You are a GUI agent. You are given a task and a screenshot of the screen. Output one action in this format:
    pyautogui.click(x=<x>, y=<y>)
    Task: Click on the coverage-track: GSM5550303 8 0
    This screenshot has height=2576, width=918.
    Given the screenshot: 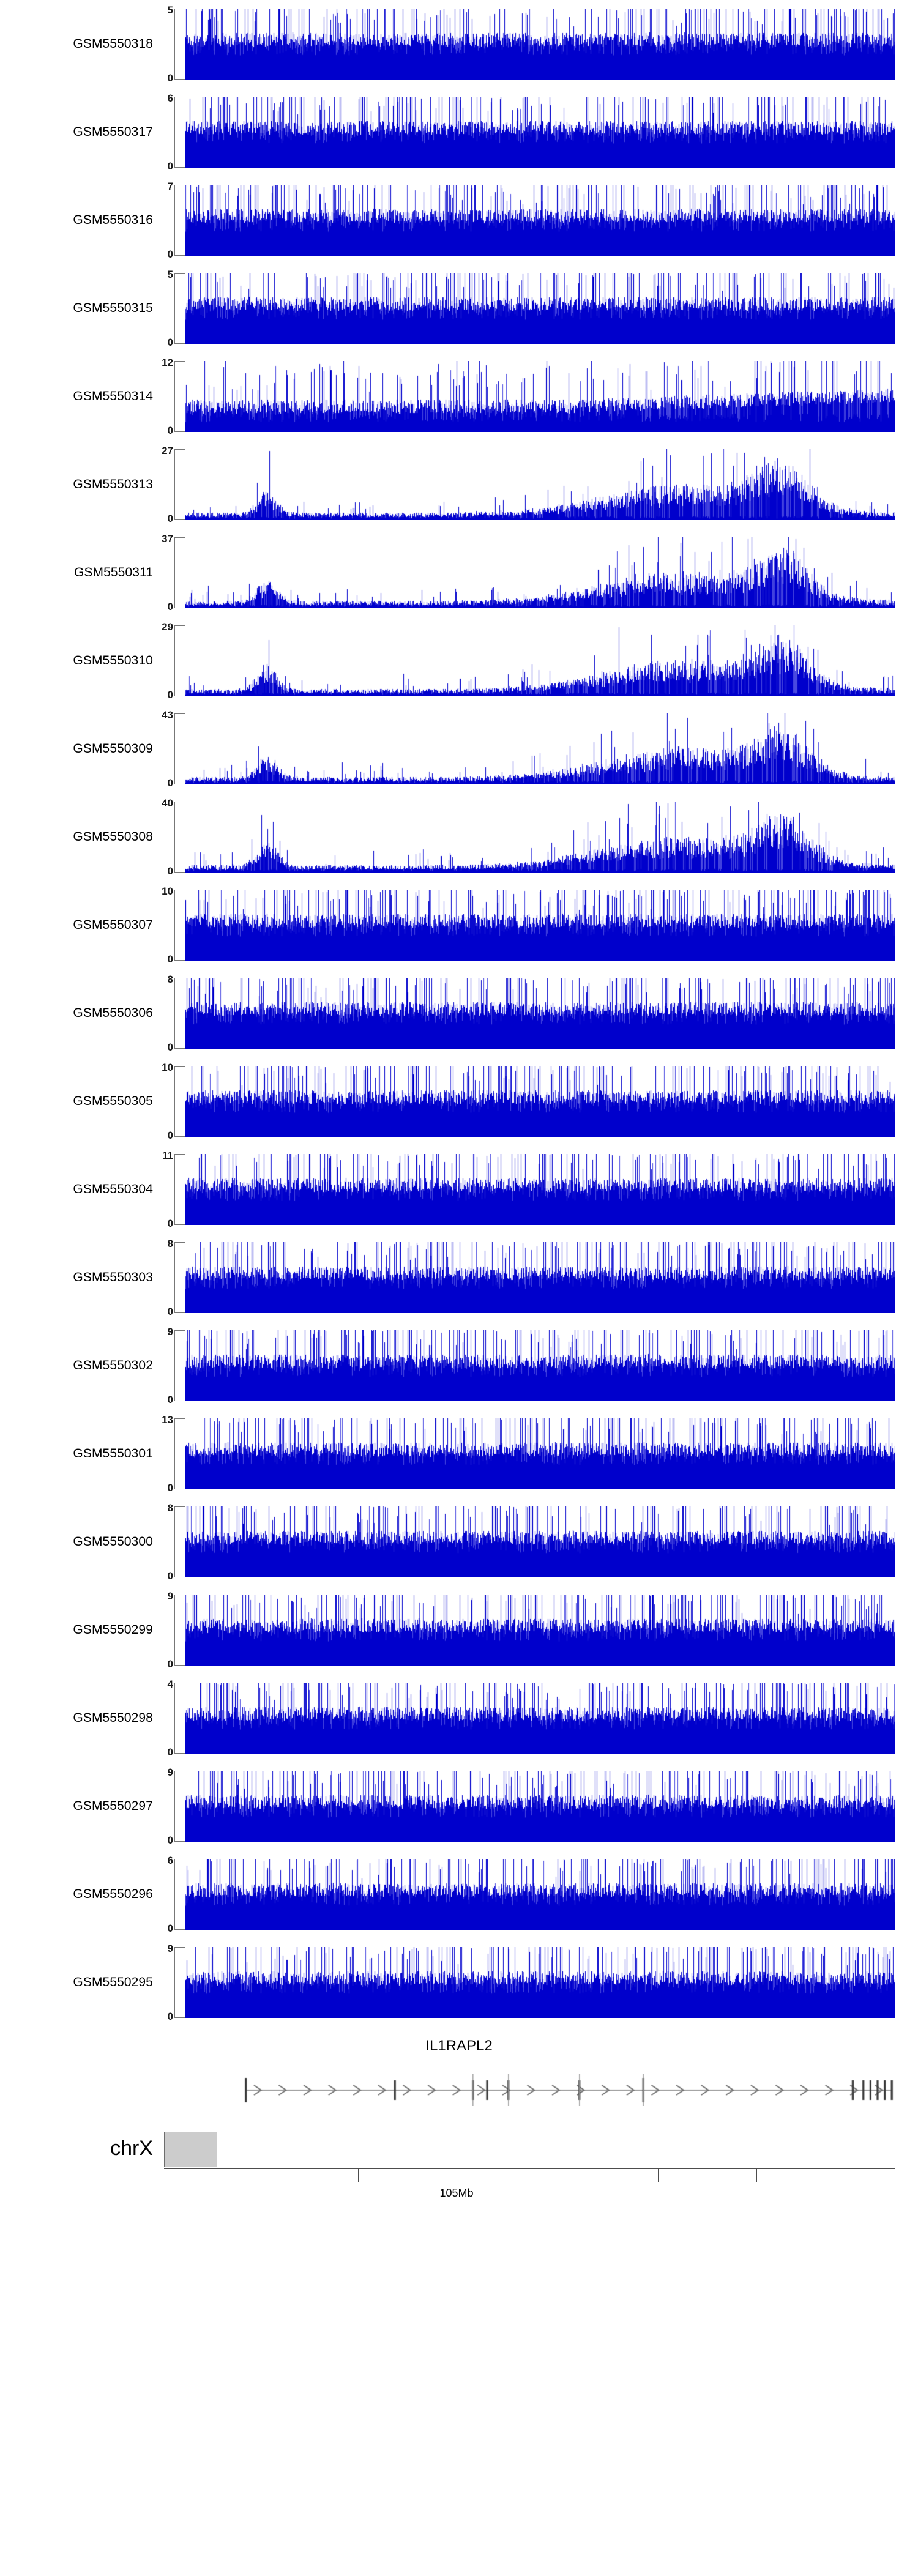 What is the action you would take?
    pyautogui.click(x=459, y=1278)
    